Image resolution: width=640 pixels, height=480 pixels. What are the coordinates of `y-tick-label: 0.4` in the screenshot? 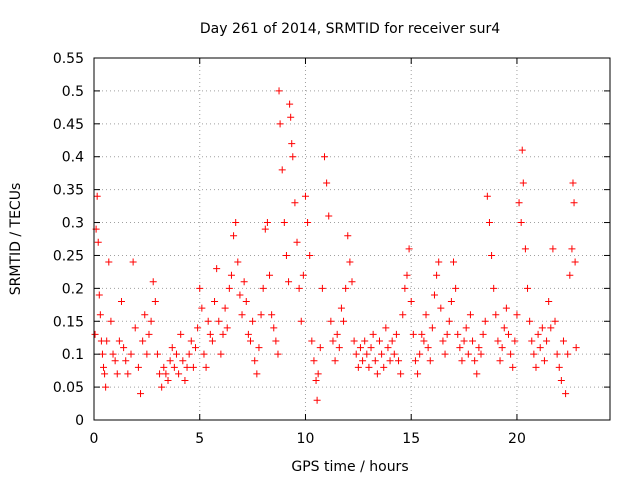 It's located at (73, 158).